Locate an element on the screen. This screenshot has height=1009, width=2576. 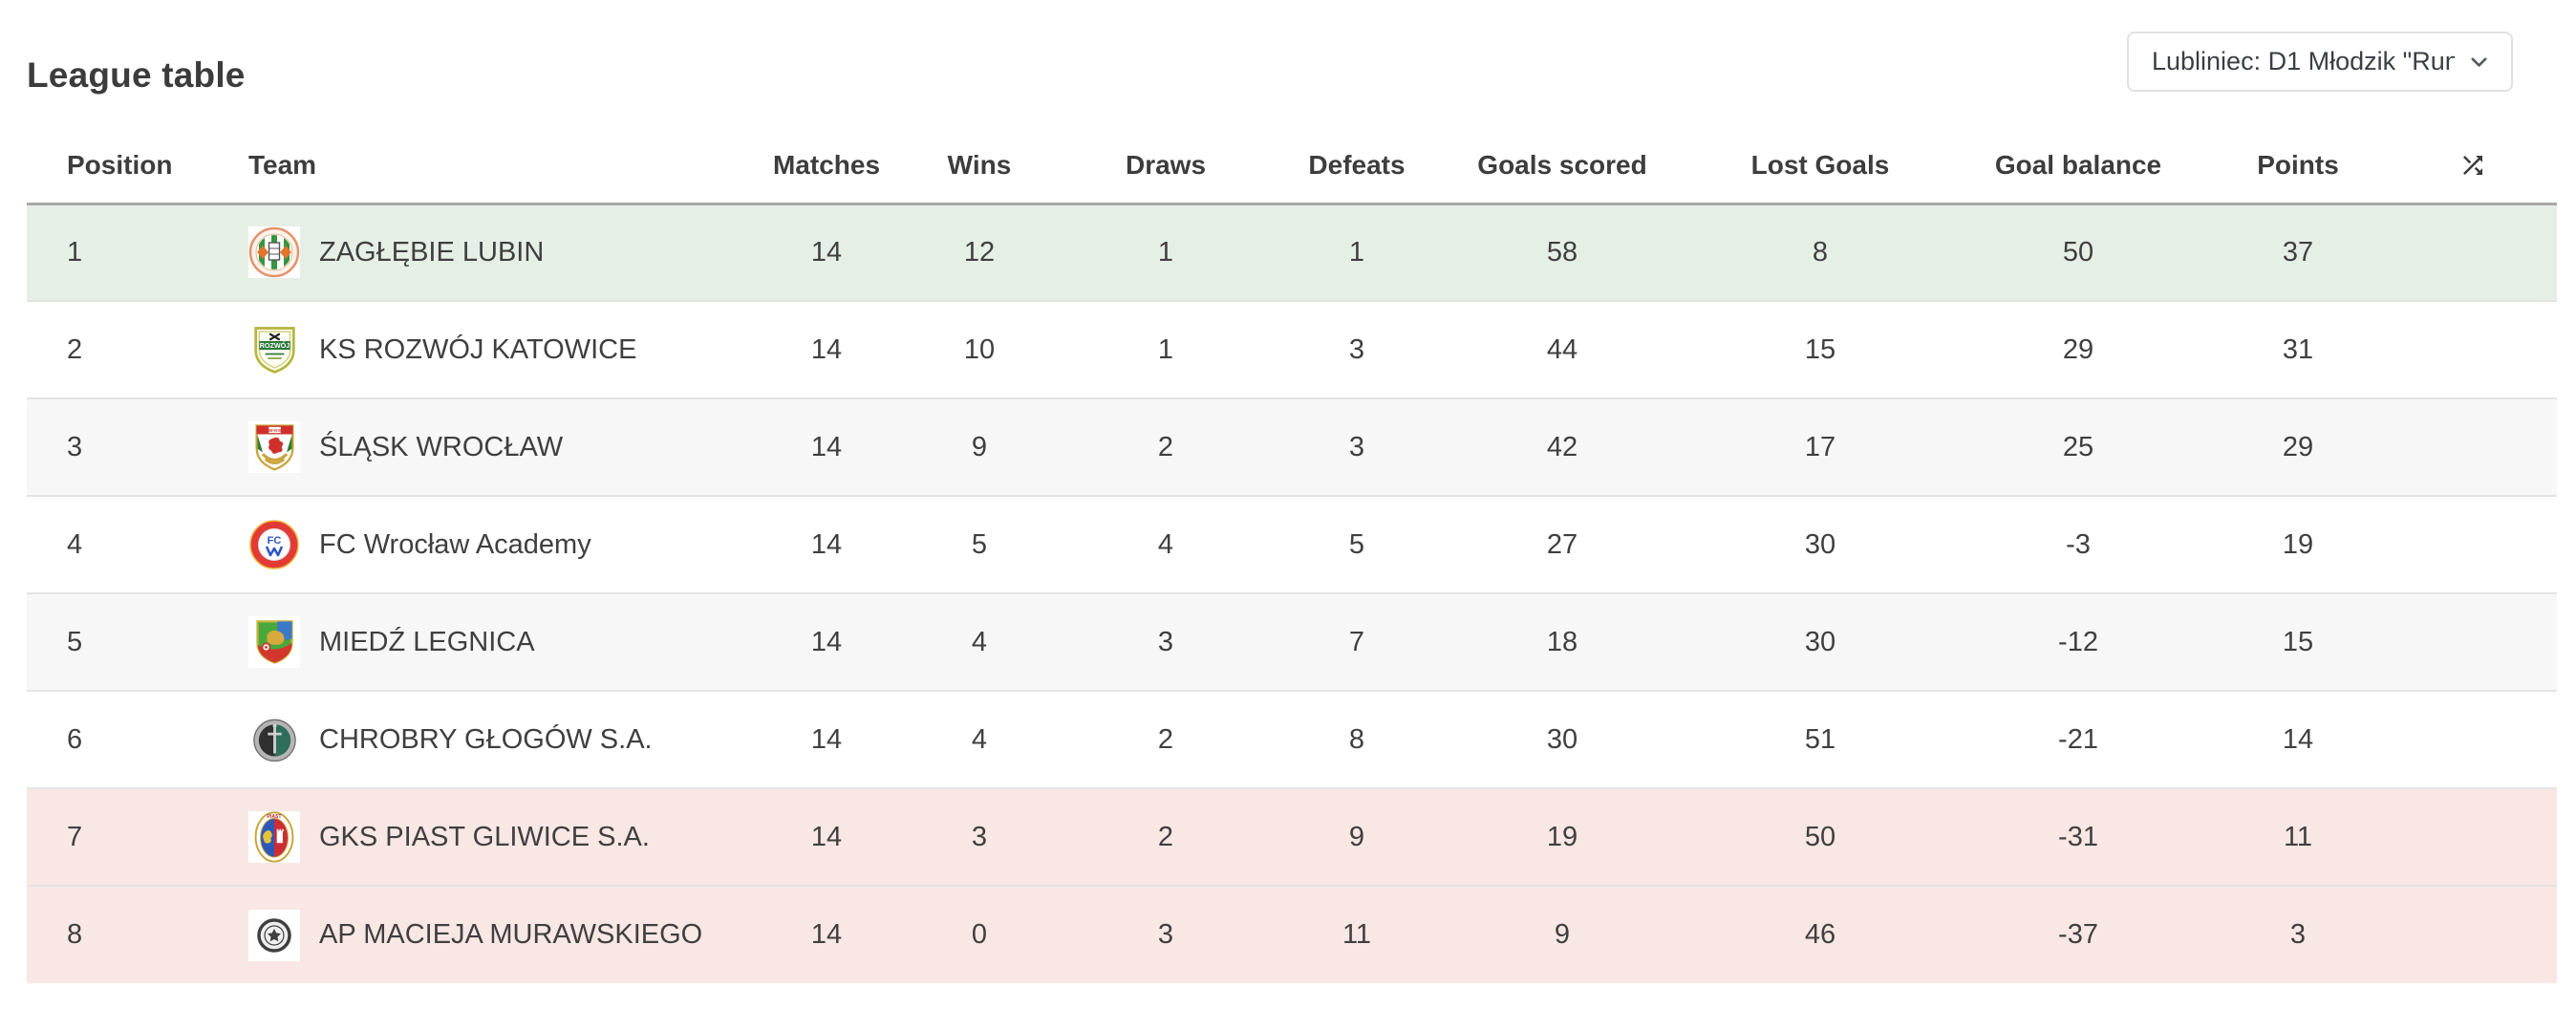
rozwoj-katowice-crest-icon: ROZWÓJ is located at coordinates (274, 350).